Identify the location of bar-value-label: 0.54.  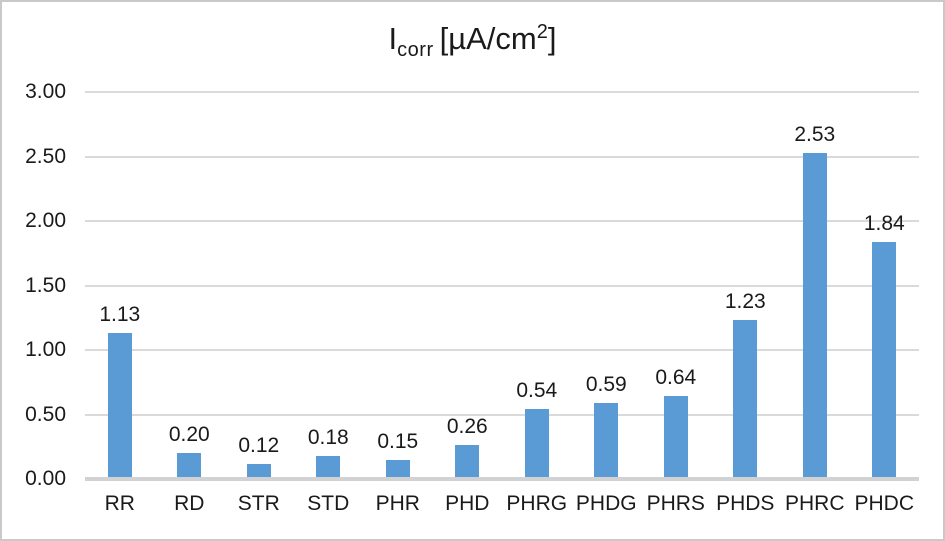
(537, 391).